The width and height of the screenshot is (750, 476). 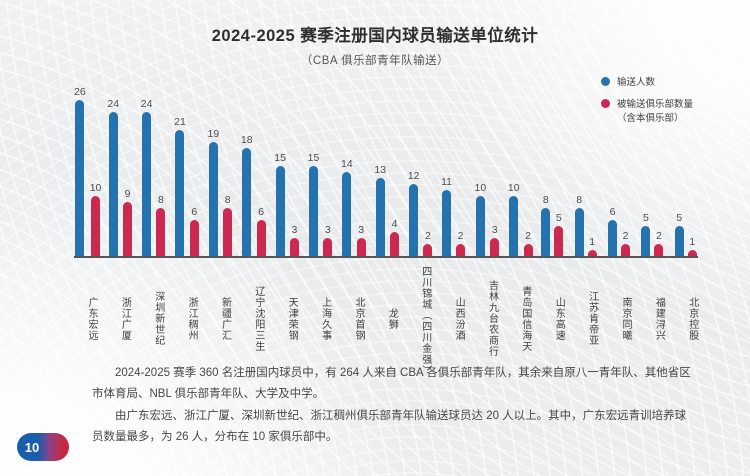 What do you see at coordinates (43, 447) in the screenshot?
I see `page-number-badge: 10` at bounding box center [43, 447].